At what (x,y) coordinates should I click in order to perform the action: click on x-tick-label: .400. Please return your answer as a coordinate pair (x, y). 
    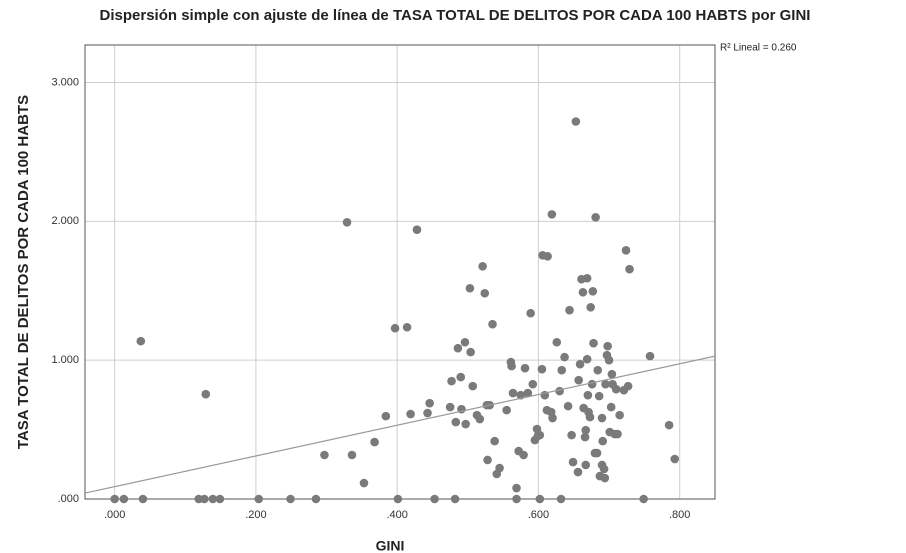
    Looking at the image, I should click on (396, 515).